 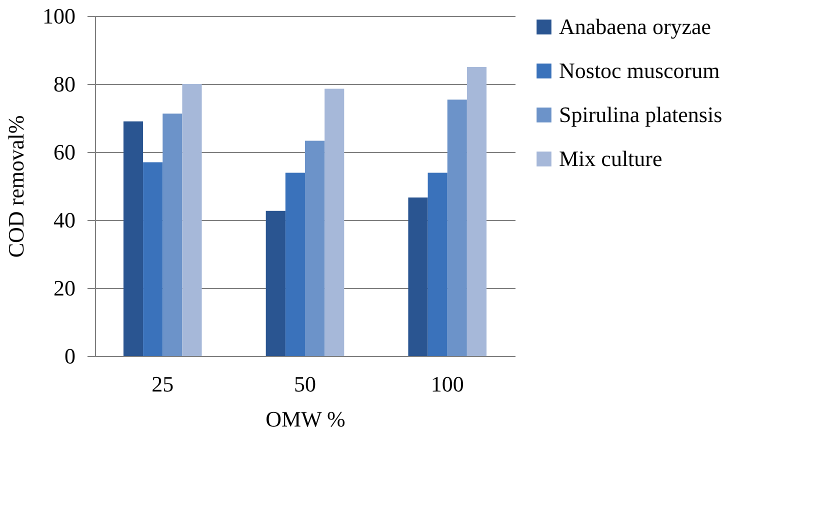 What do you see at coordinates (163, 384) in the screenshot?
I see `x-tick-label: 25` at bounding box center [163, 384].